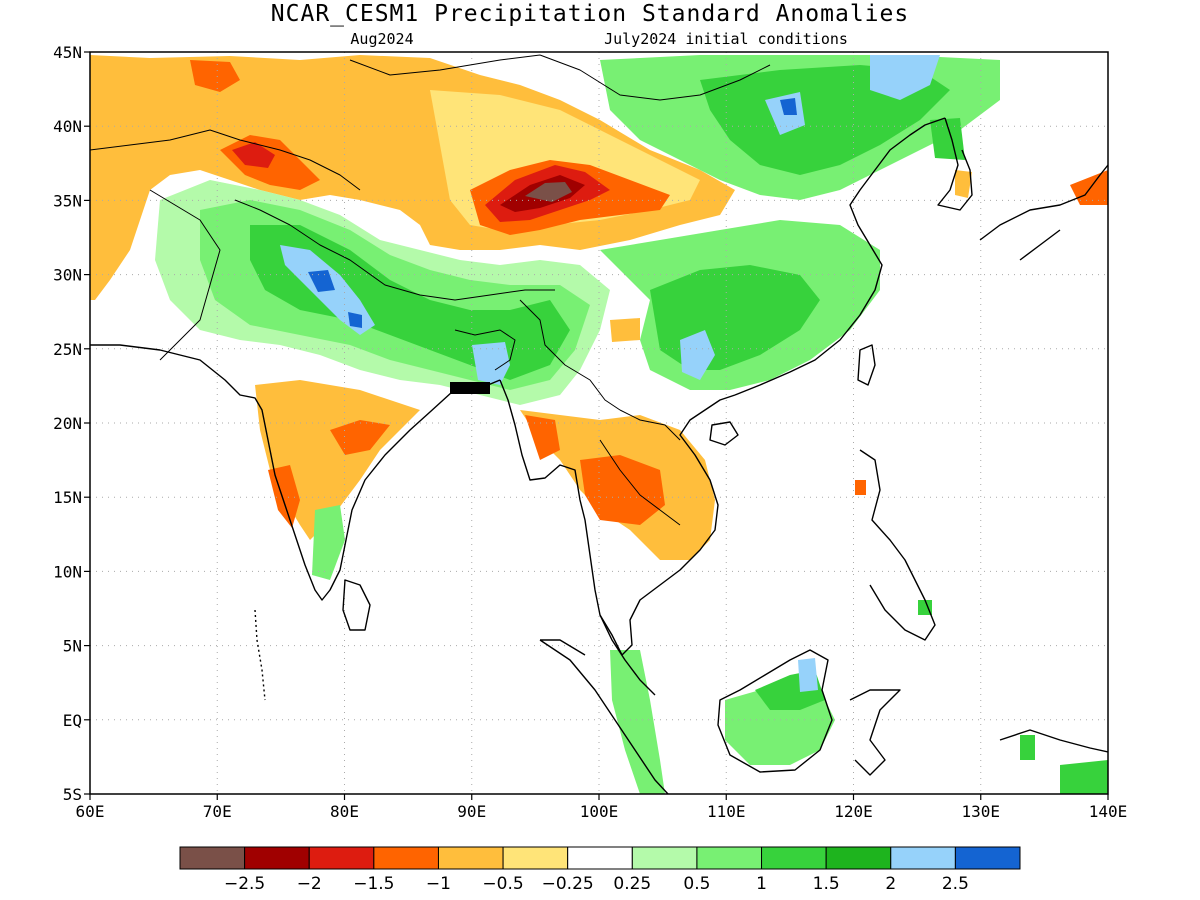  What do you see at coordinates (622, 490) in the screenshot?
I see `dry-core-indochina` at bounding box center [622, 490].